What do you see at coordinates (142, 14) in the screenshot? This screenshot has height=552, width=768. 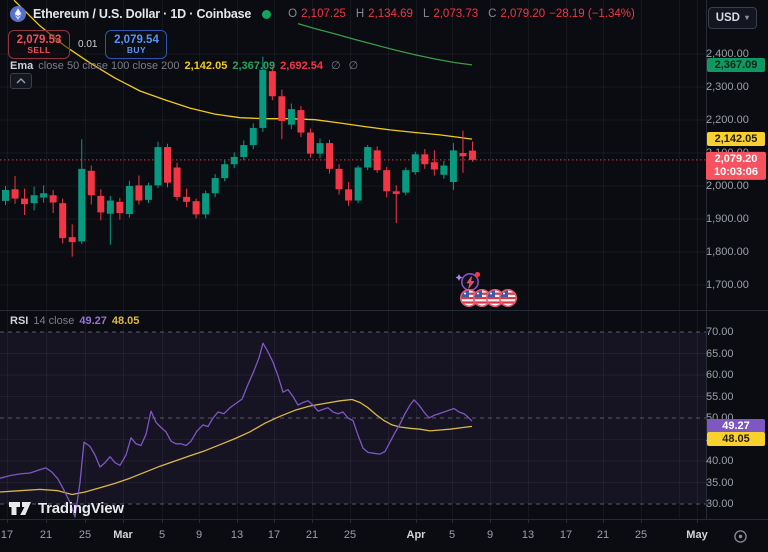 I see `symbol-title: Ethereum / U.S. Dollar · 1D · Coinbase` at bounding box center [142, 14].